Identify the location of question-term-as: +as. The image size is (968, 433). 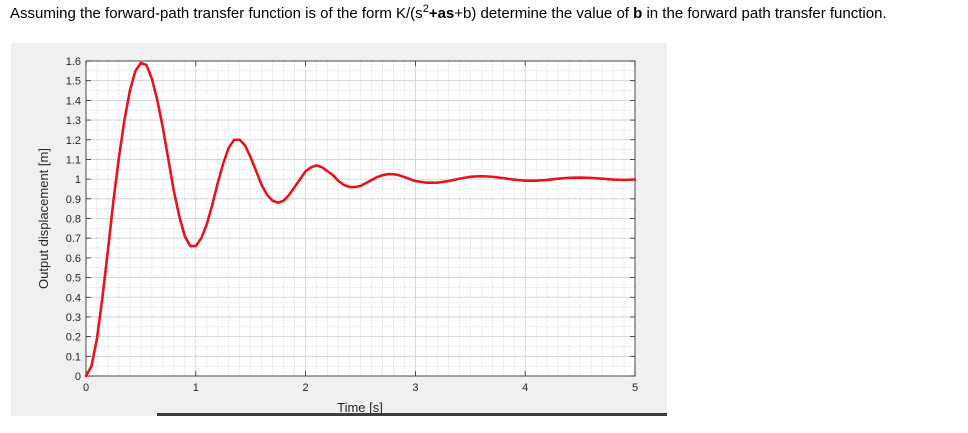
(441, 13).